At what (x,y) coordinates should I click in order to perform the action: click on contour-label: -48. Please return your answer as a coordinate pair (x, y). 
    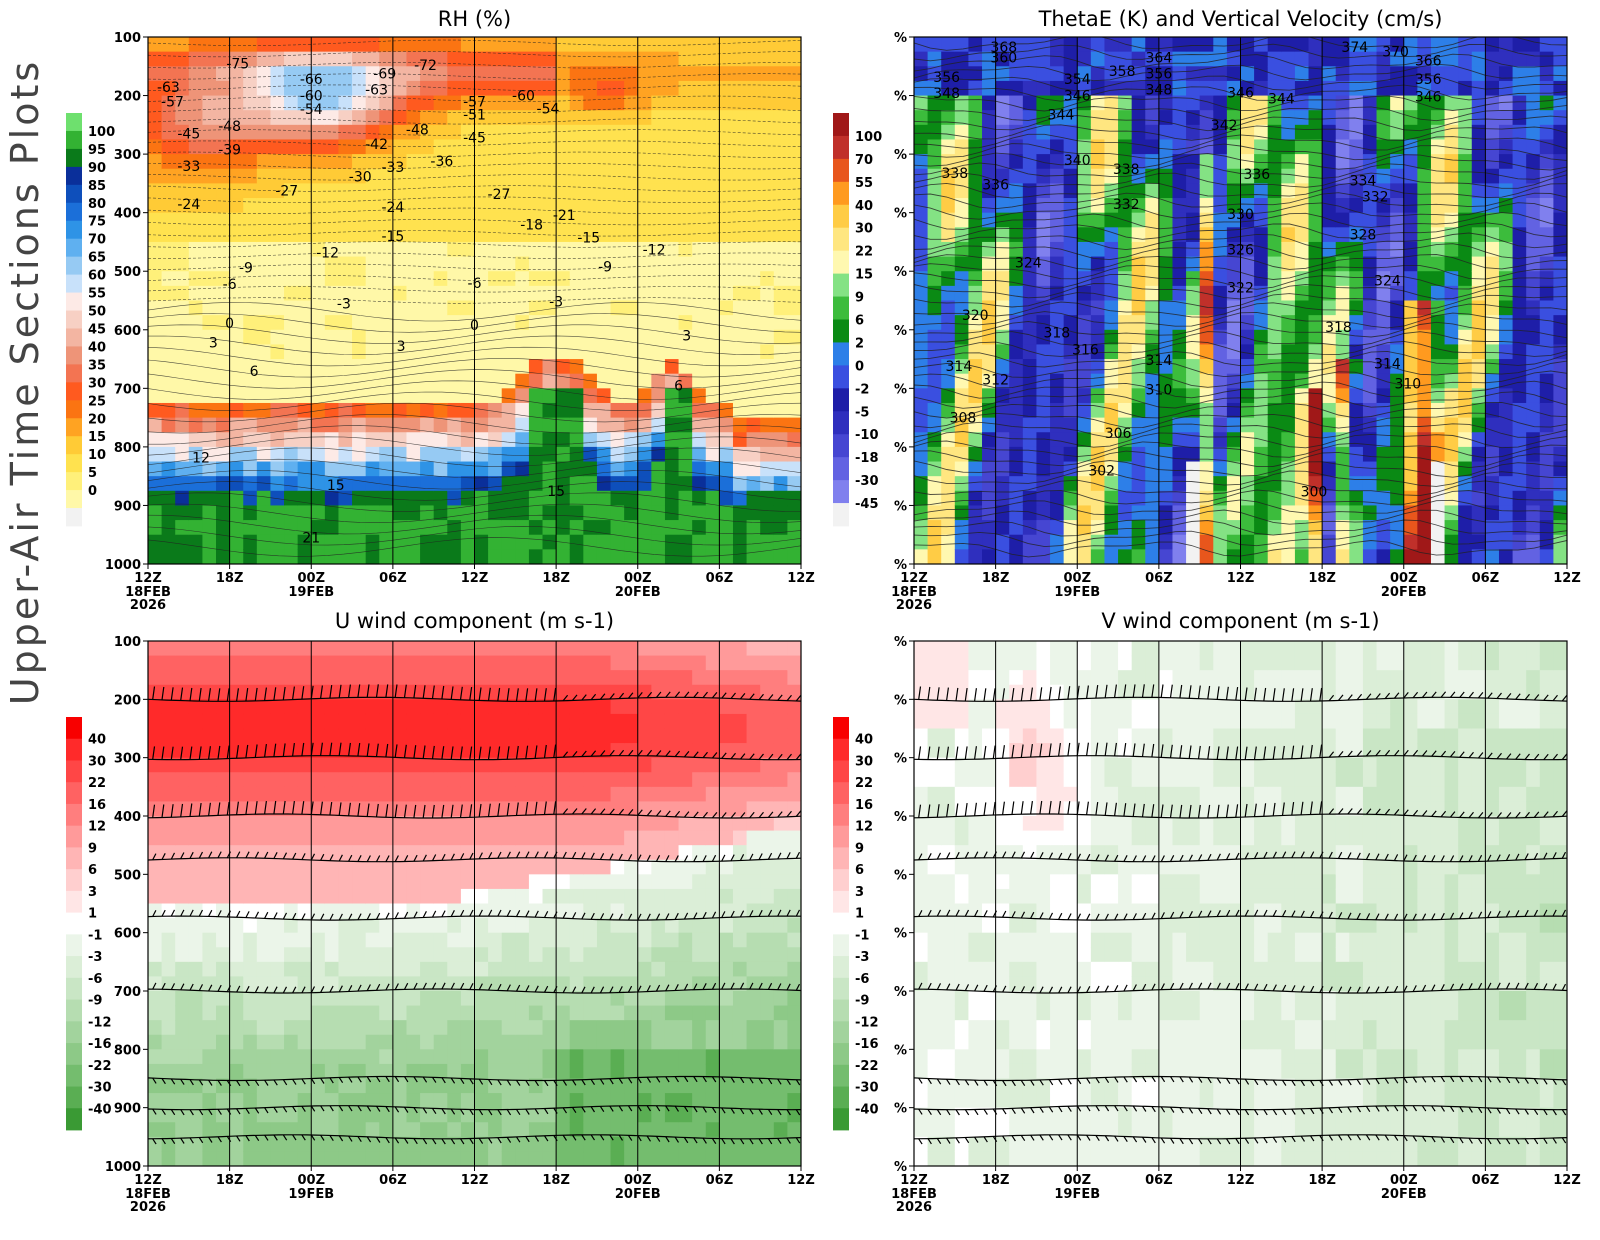
    Looking at the image, I should click on (229, 127).